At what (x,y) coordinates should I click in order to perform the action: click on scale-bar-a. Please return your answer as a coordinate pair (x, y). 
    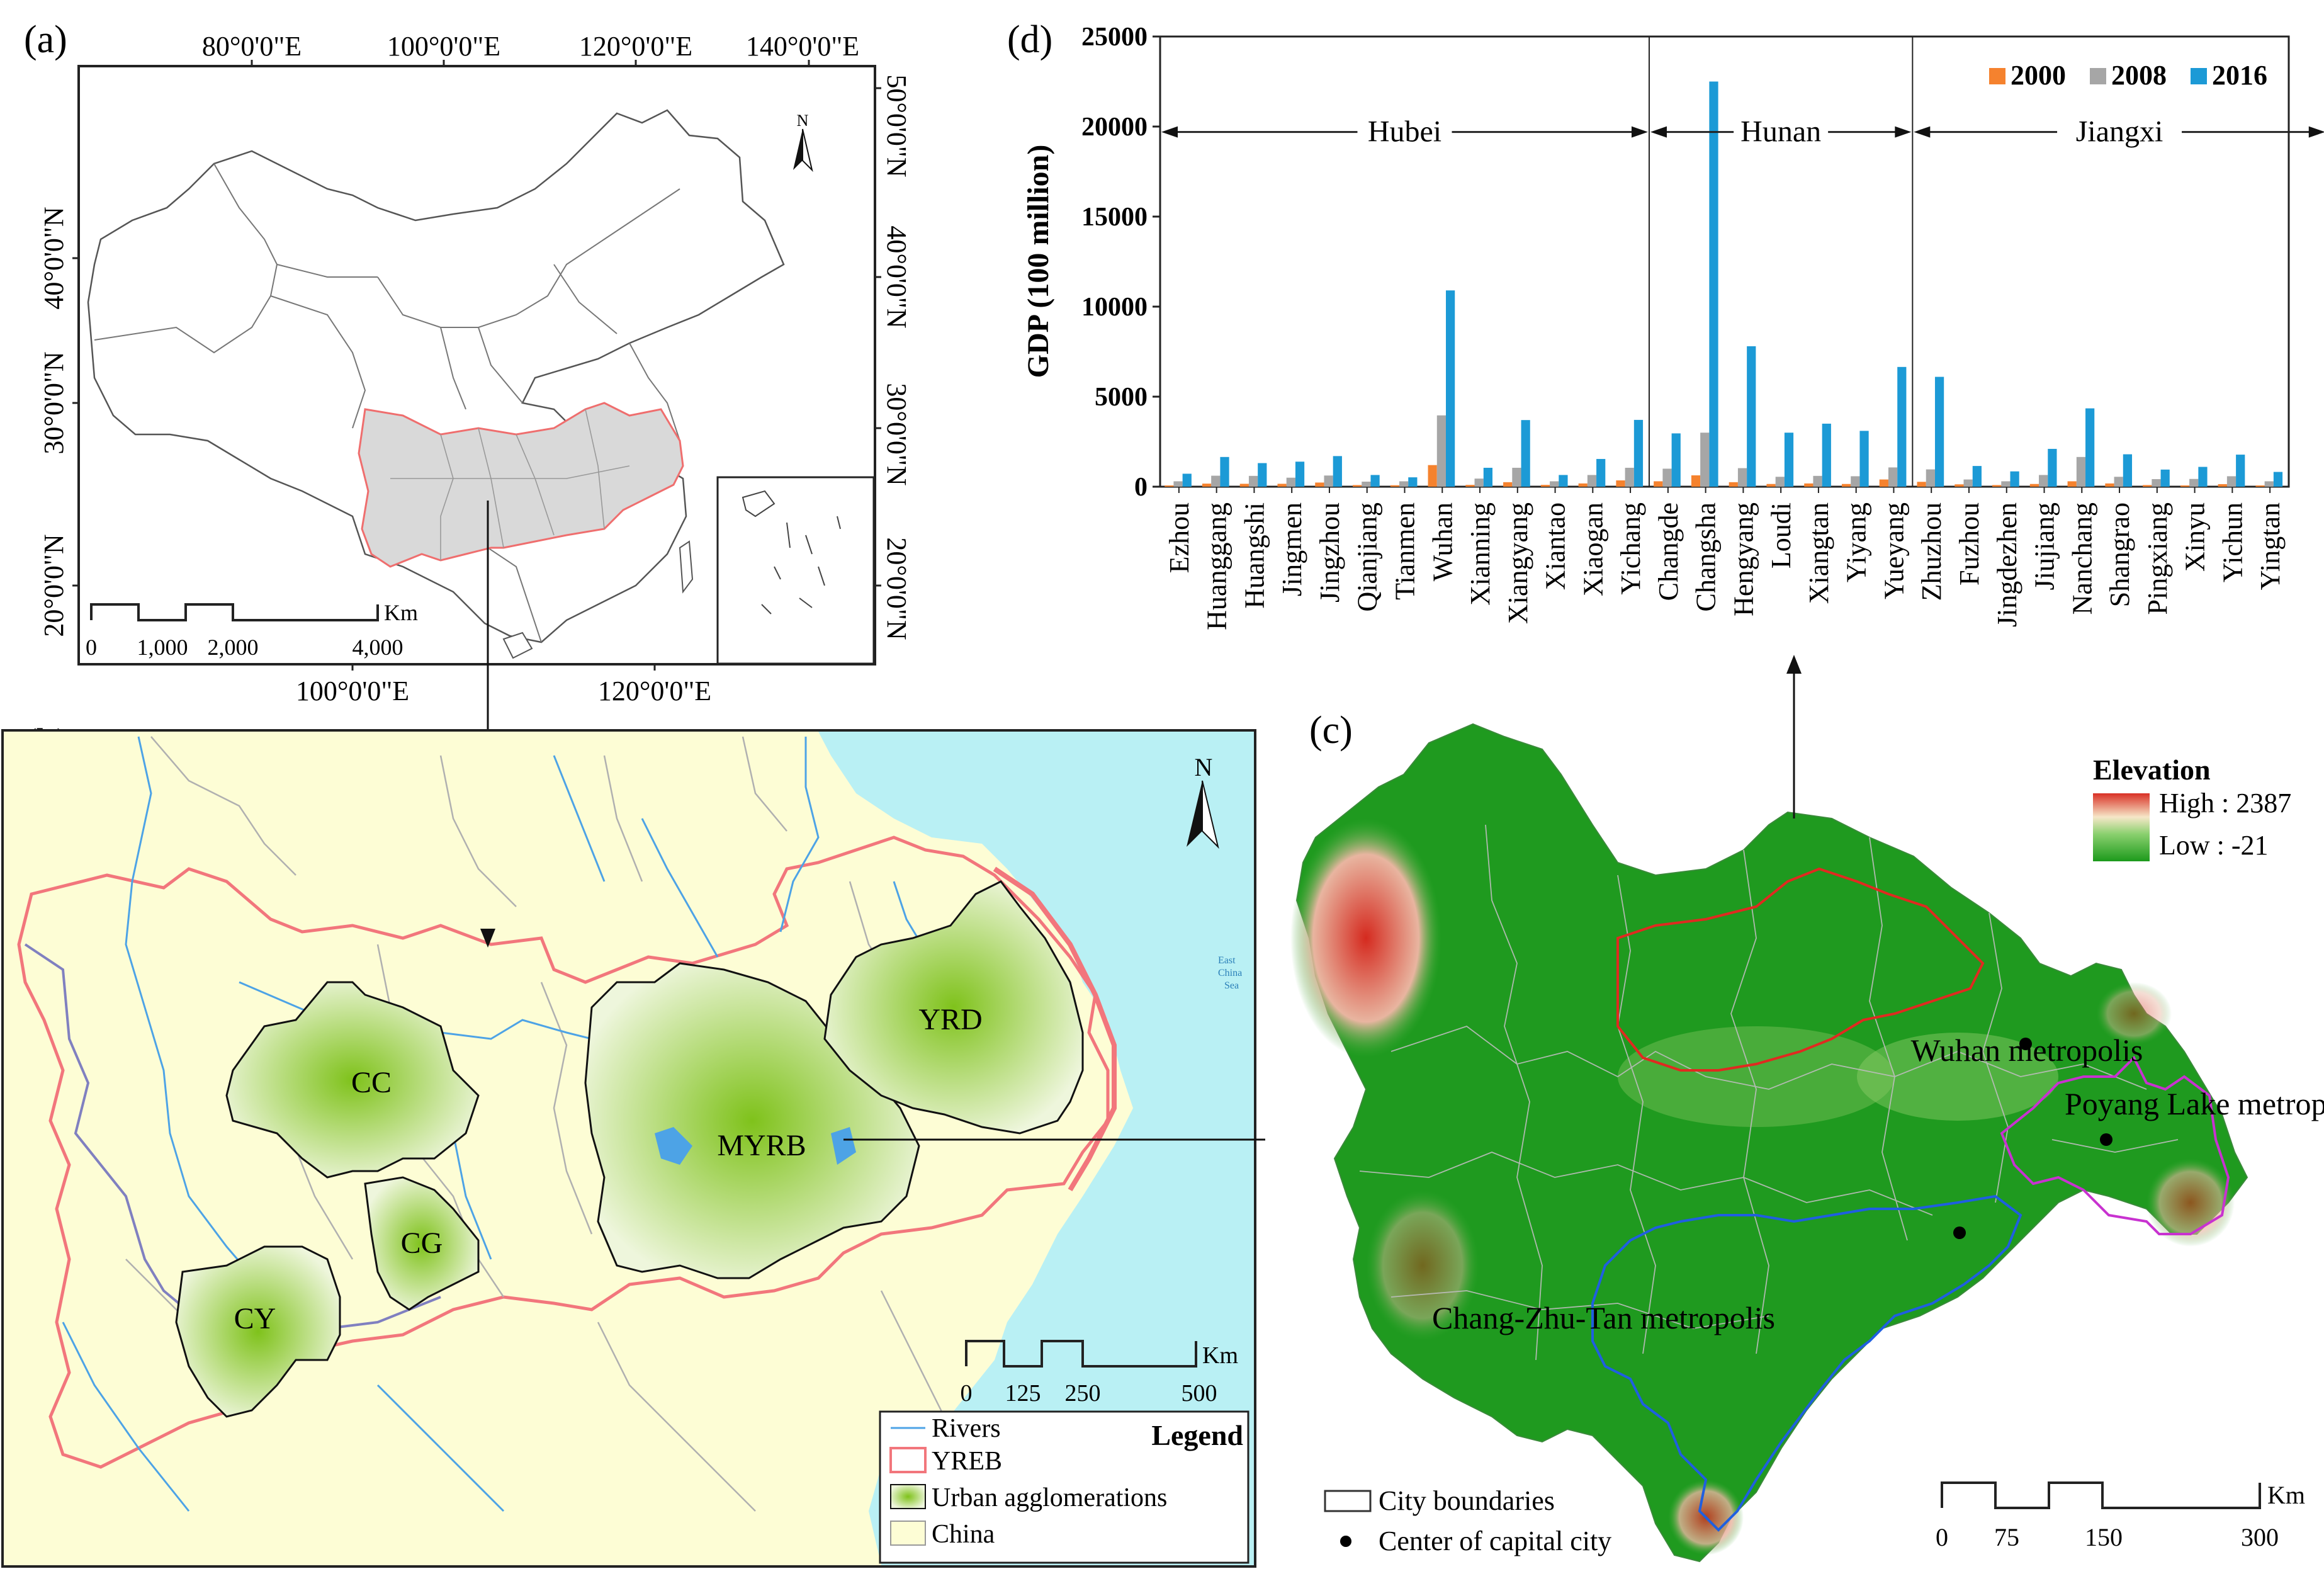
    Looking at the image, I should click on (234, 612).